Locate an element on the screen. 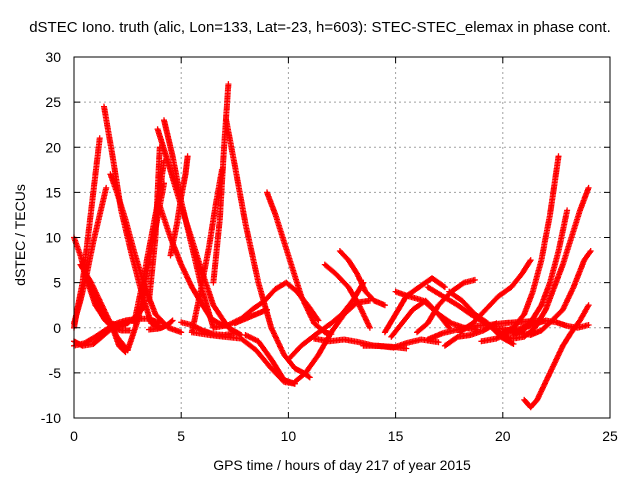 This screenshot has width=640, height=480. x-axis-label: GPS time / hours of day 217 of year 2015 is located at coordinates (342, 465).